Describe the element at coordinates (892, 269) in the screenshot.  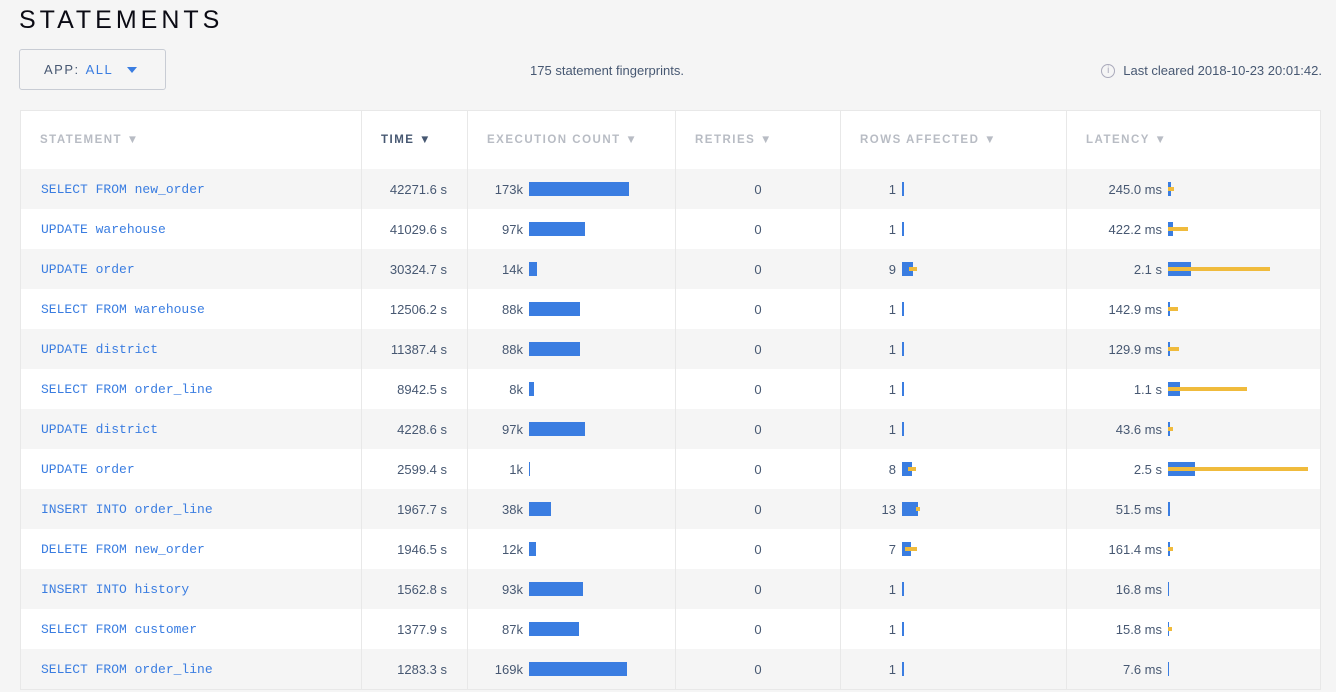
I see `rows-affected-value: 9` at that location.